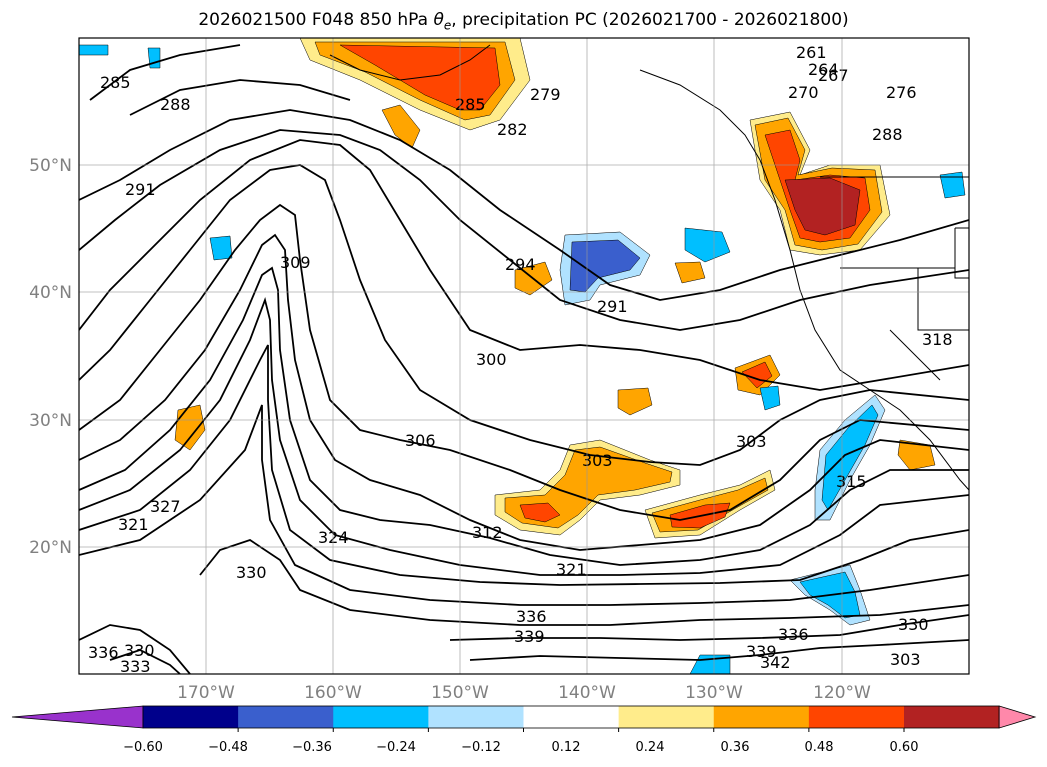  I want to click on lat-tick-labels: 20°N 30°N 40°N 50°N, so click(50, 357).